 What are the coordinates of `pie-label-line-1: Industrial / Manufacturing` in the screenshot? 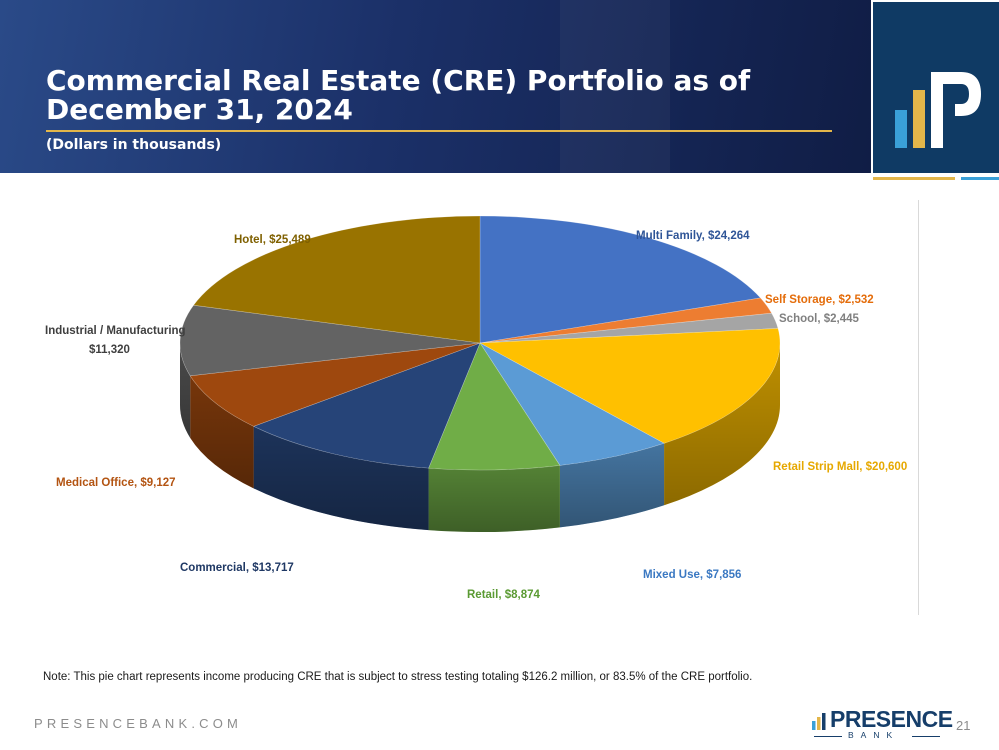 It's located at (115, 331).